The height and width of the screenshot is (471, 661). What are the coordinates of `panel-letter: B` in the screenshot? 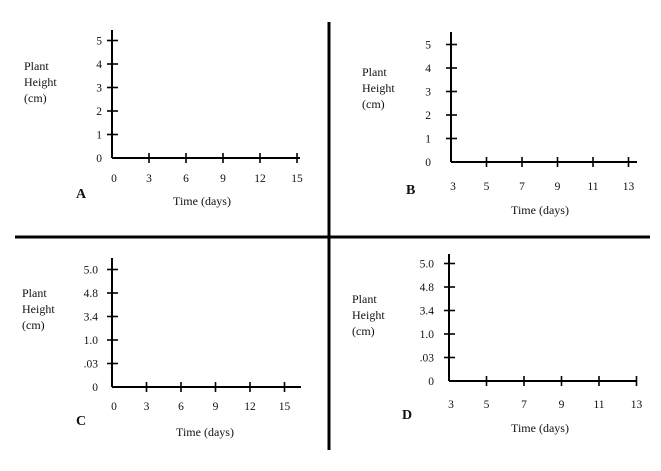 It's located at (410, 190).